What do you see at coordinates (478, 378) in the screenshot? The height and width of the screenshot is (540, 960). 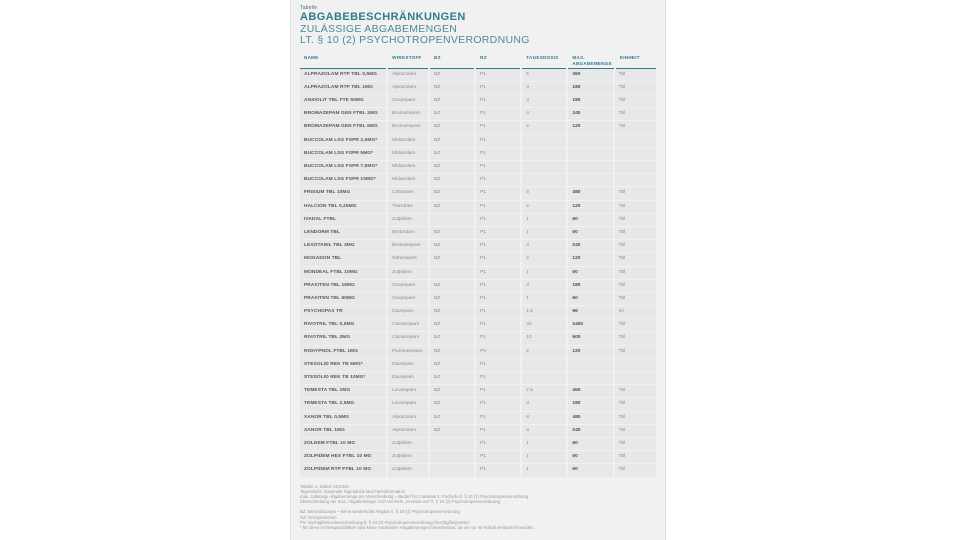 I see `table-row: STESOLID REK TB 10MG* Diazepam BZ P1` at bounding box center [478, 378].